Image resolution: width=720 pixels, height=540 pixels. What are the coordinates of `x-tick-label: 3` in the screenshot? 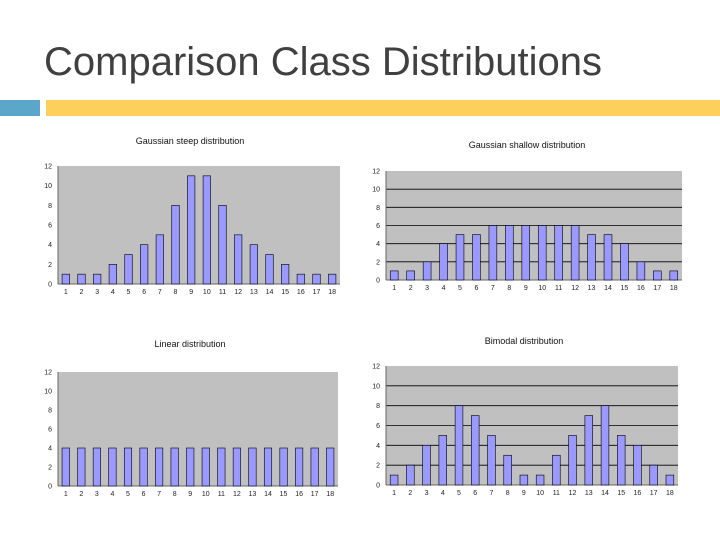 It's located at (97, 292).